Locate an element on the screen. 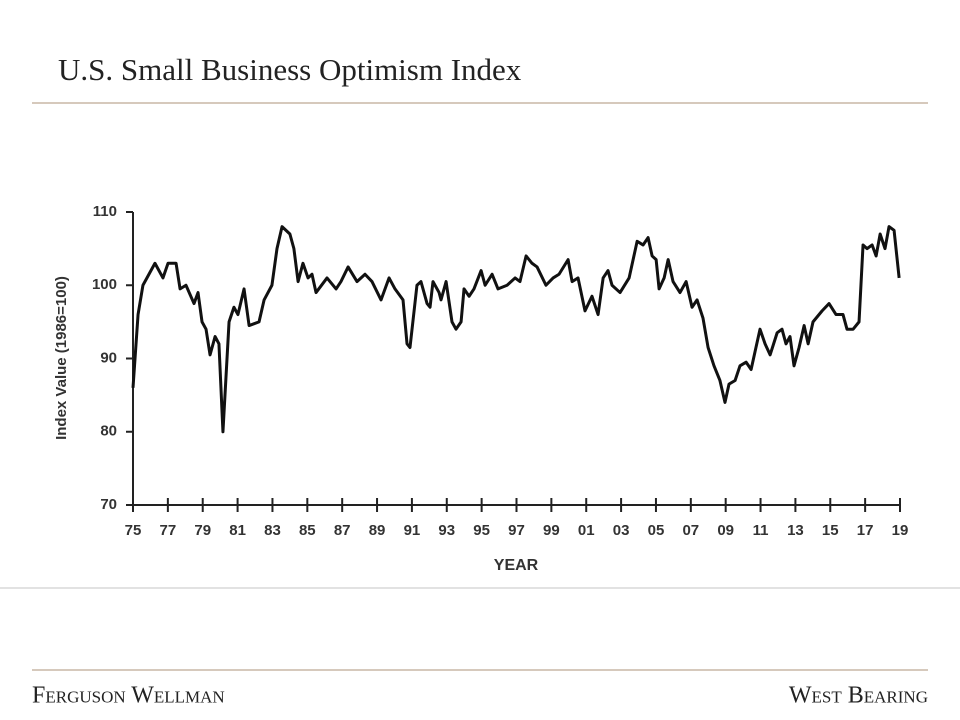 Image resolution: width=960 pixels, height=720 pixels. x-tick-label: 85 is located at coordinates (307, 530).